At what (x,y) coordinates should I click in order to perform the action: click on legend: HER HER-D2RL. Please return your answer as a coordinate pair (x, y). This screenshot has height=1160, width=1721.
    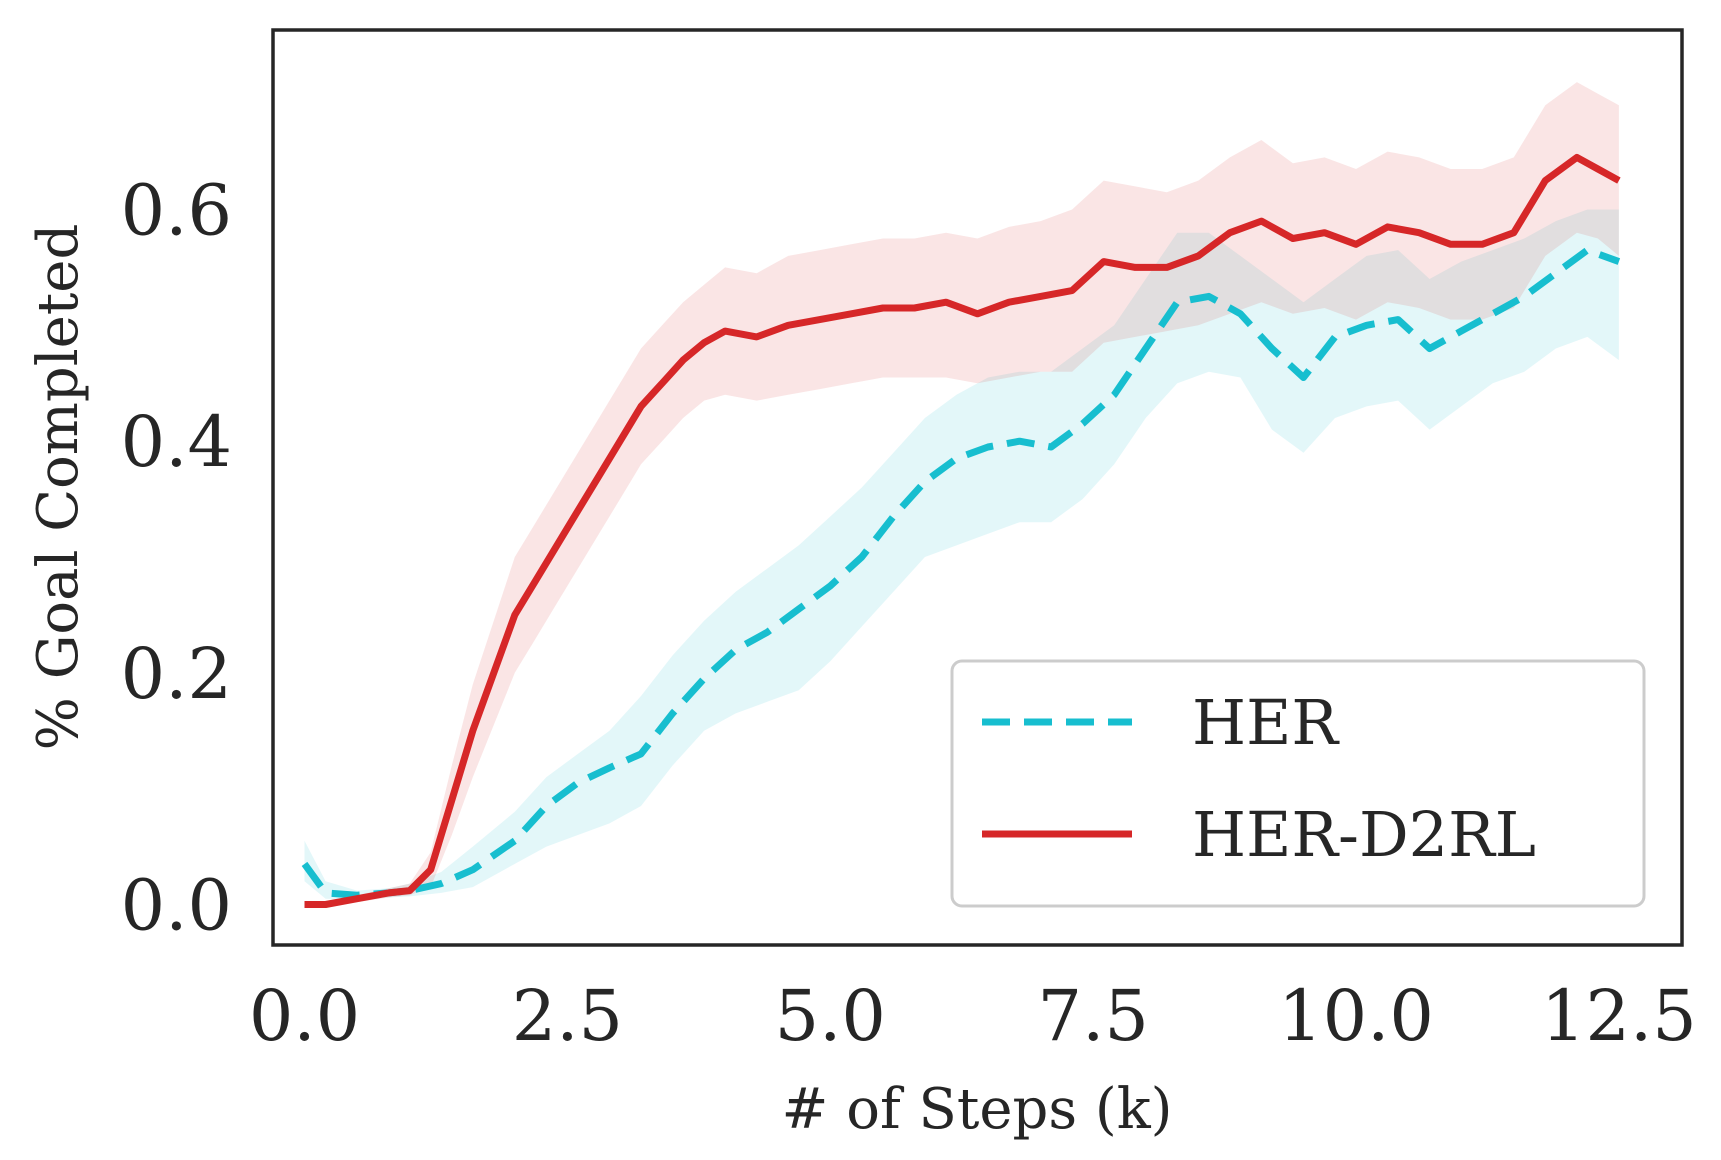
    Looking at the image, I should click on (1298, 783).